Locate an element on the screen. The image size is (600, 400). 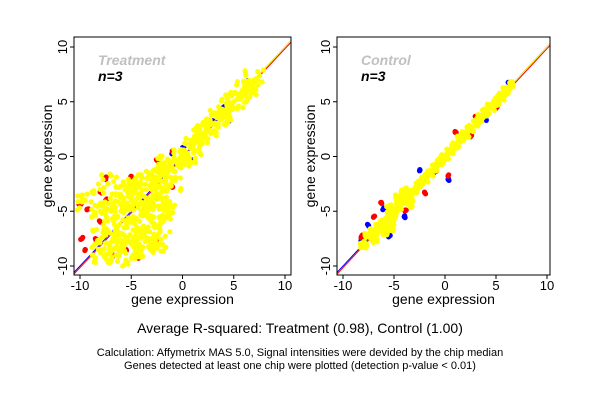
x-tick-label: -5 is located at coordinates (131, 285).